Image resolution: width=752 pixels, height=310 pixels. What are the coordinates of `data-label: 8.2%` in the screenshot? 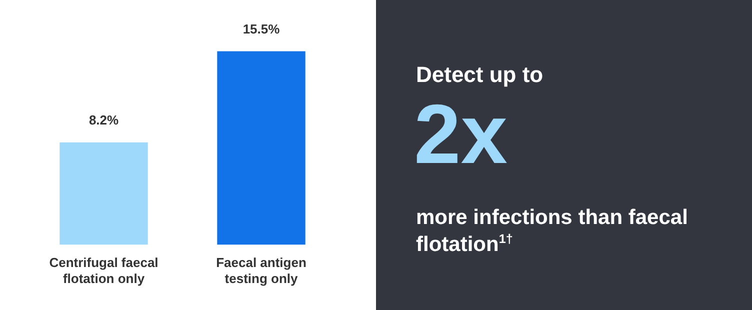 It's located at (103, 120).